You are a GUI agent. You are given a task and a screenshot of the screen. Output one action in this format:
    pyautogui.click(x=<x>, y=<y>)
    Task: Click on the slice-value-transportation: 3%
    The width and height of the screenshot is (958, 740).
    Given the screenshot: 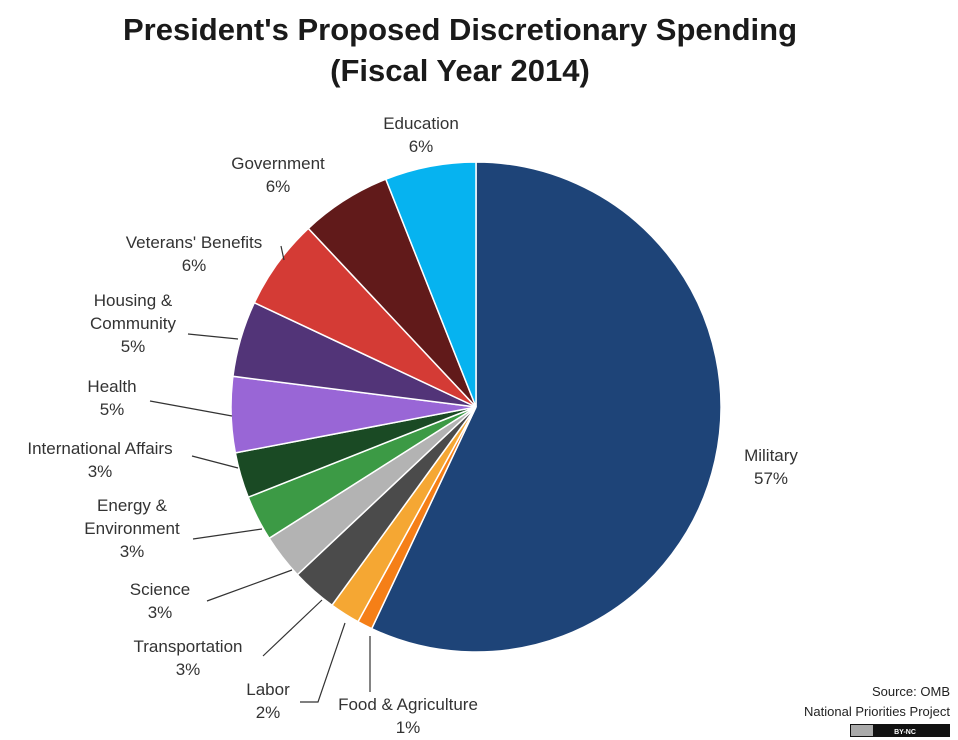 What is the action you would take?
    pyautogui.click(x=188, y=669)
    